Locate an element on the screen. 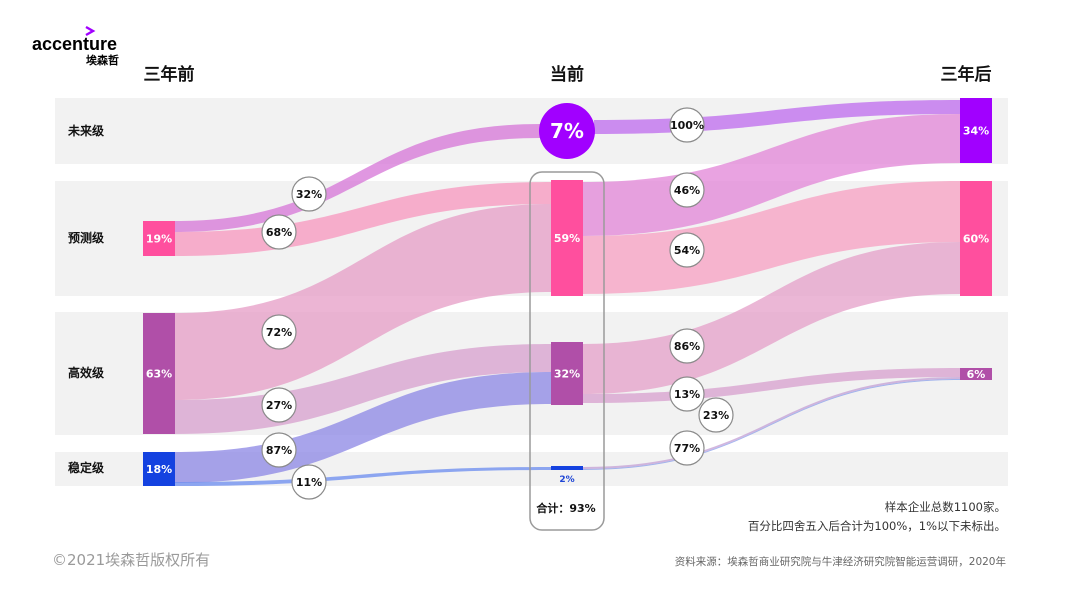 This screenshot has height=608, width=1080. node-label-fut_predict: 60% is located at coordinates (976, 239).